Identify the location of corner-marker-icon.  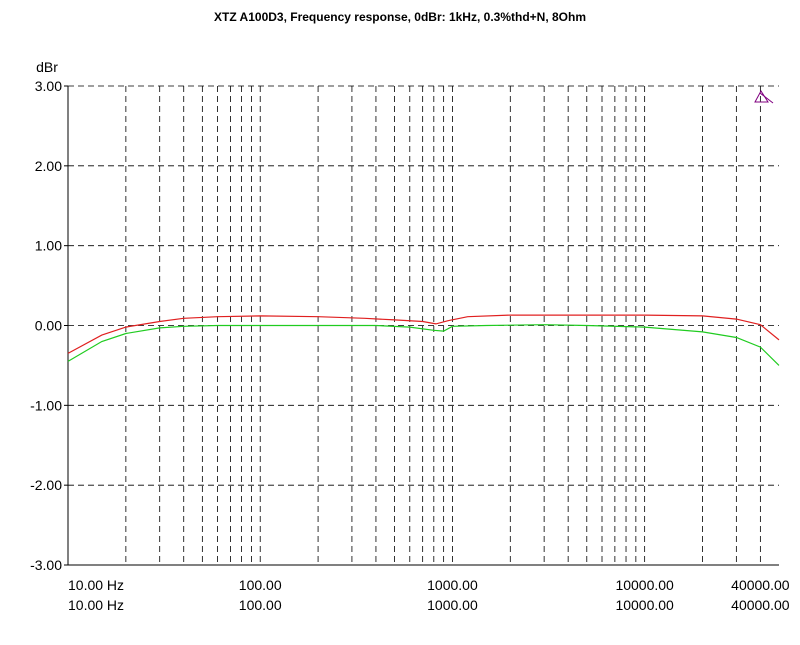
(764, 97).